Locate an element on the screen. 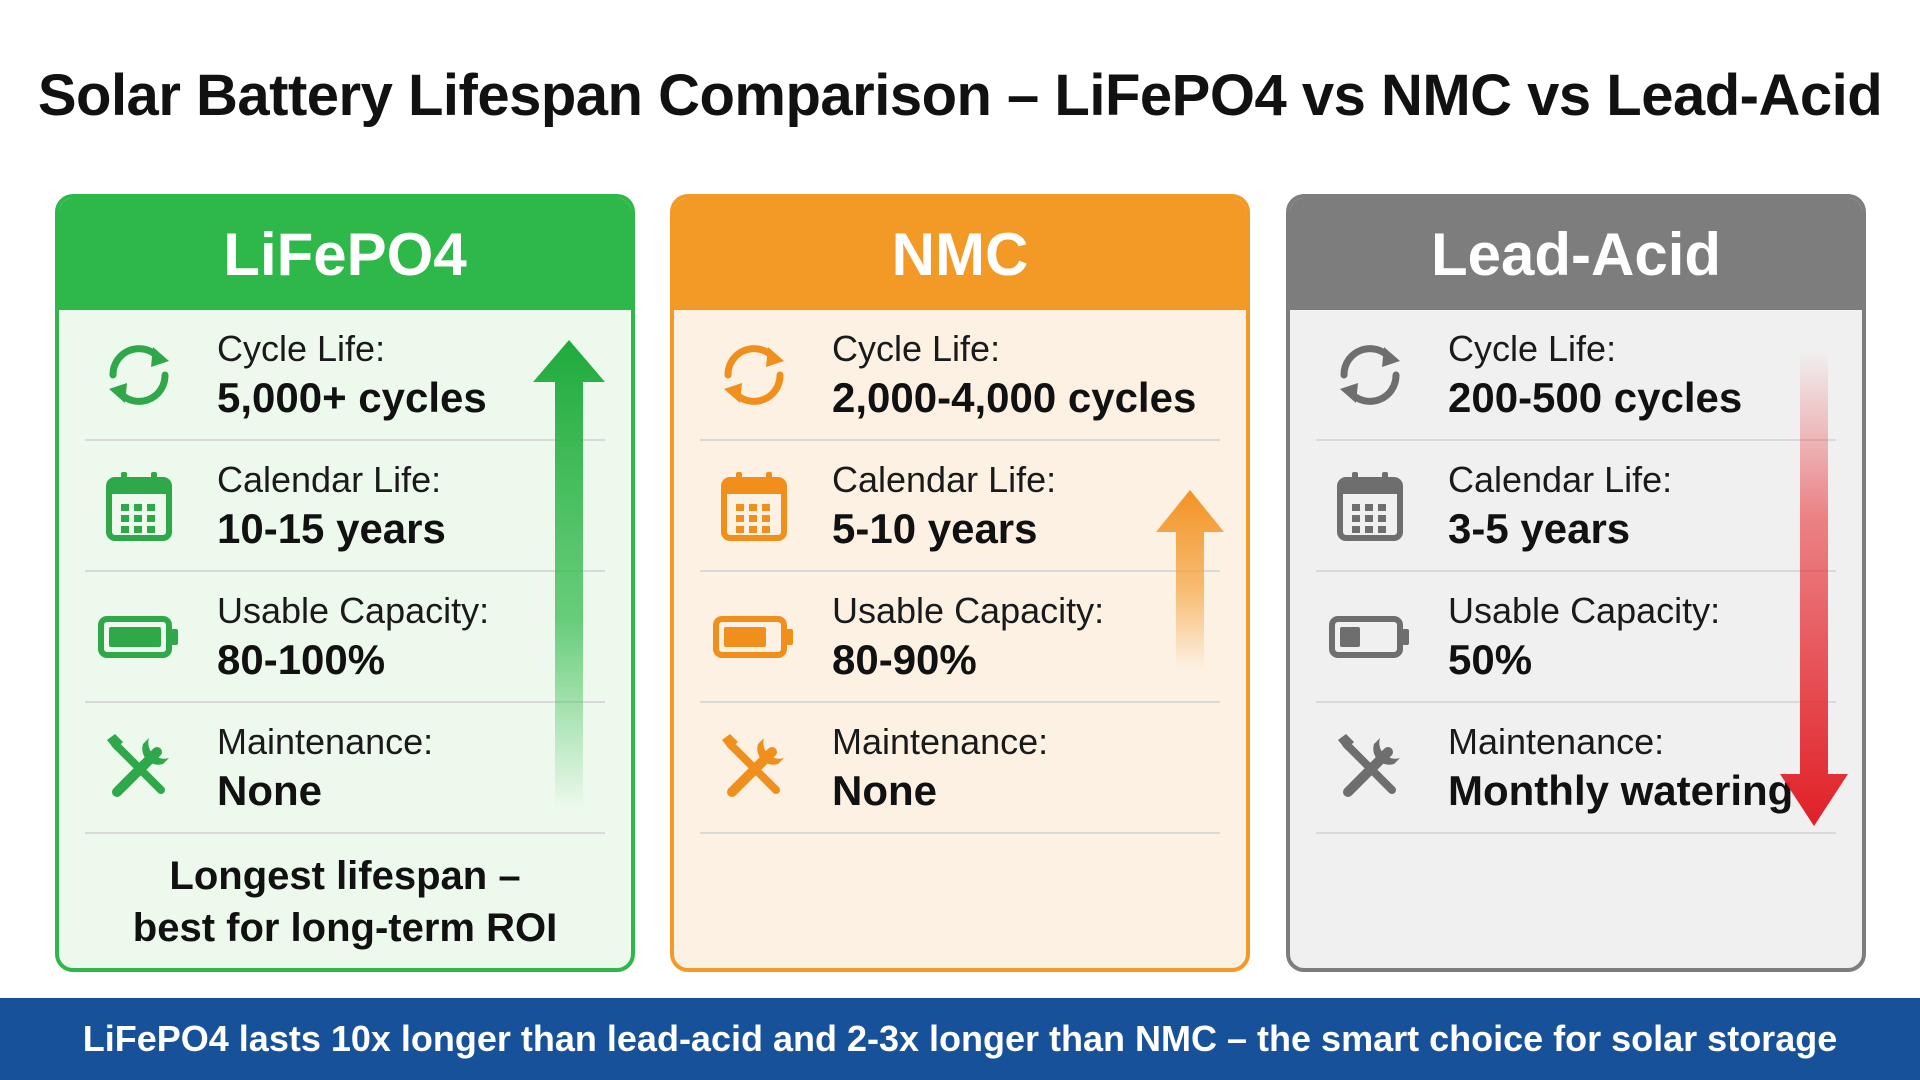  row-cycle-life: Cycle Life: 5,000+ cycles is located at coordinates (345, 375).